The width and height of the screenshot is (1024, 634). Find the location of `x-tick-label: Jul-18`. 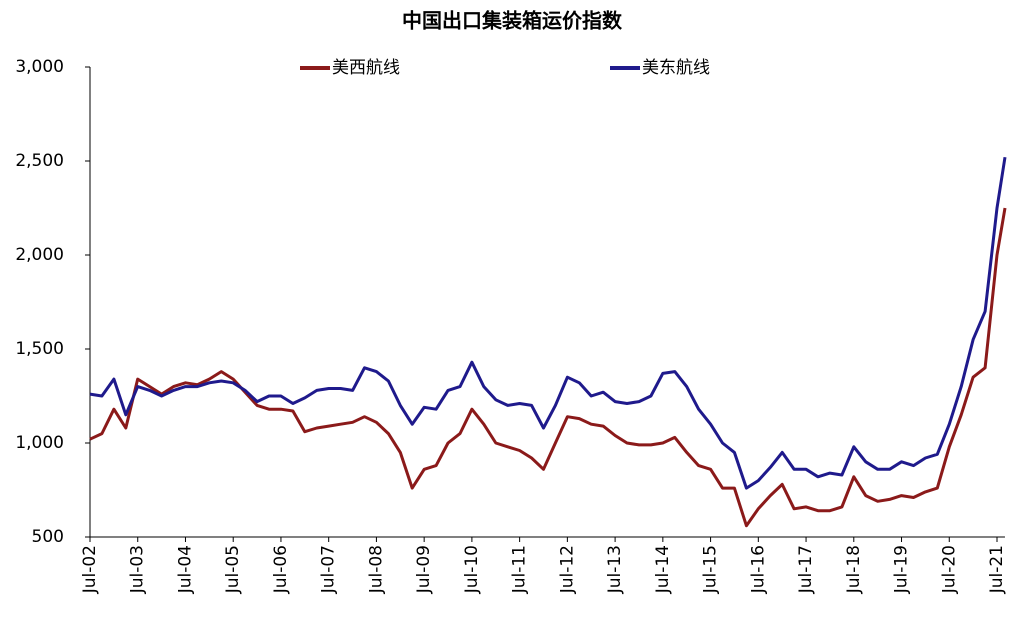

x-tick-label: Jul-18 is located at coordinates (854, 569).